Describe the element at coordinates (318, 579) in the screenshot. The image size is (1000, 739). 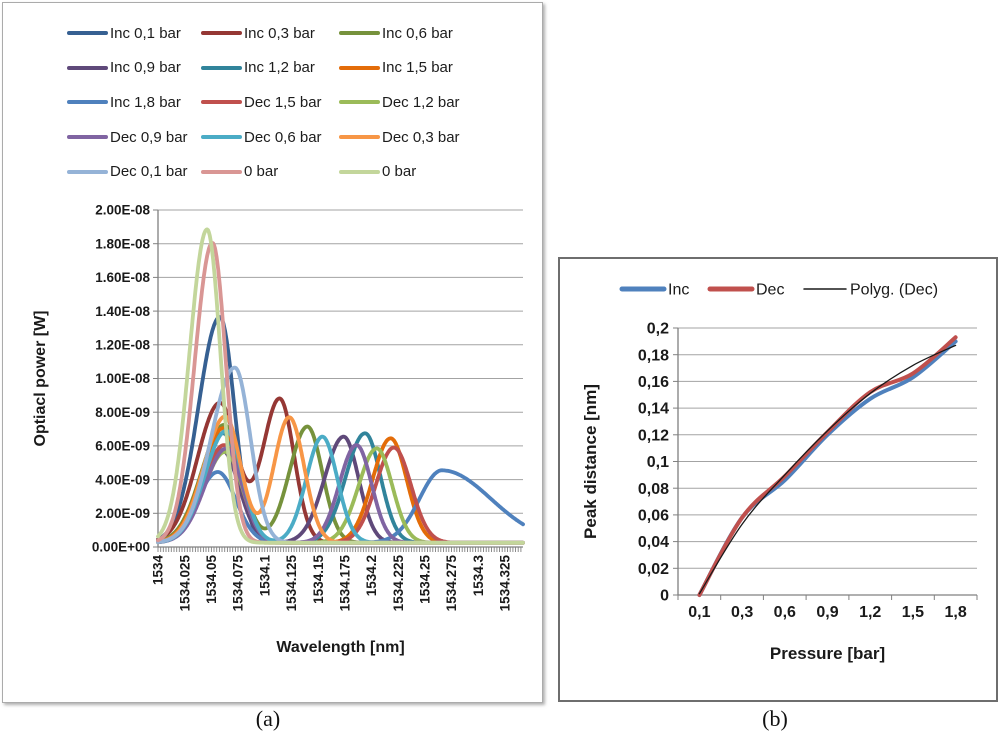
I see `x-tick-label: 1534.15` at that location.